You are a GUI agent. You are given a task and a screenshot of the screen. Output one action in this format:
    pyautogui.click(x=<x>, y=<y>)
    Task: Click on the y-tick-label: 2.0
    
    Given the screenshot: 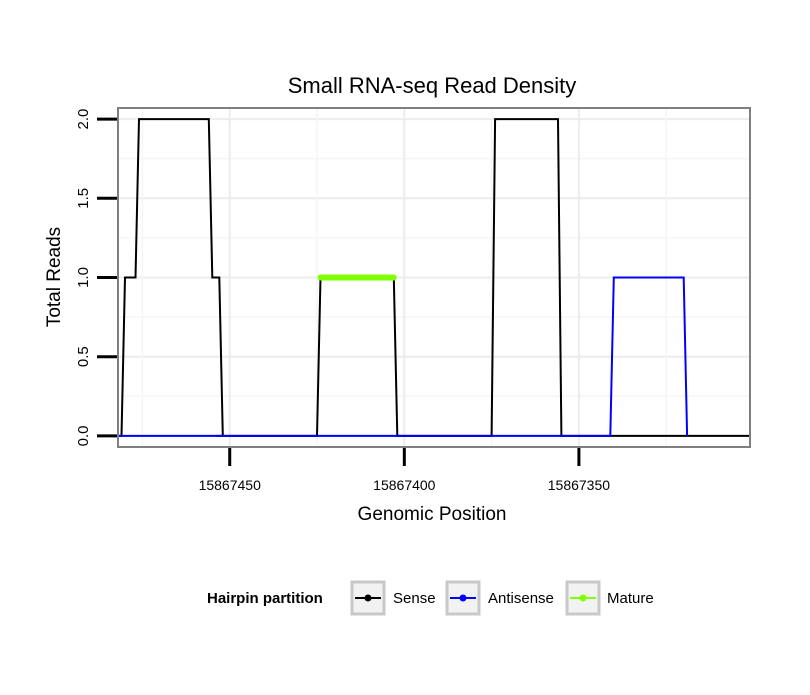 What is the action you would take?
    pyautogui.click(x=83, y=119)
    